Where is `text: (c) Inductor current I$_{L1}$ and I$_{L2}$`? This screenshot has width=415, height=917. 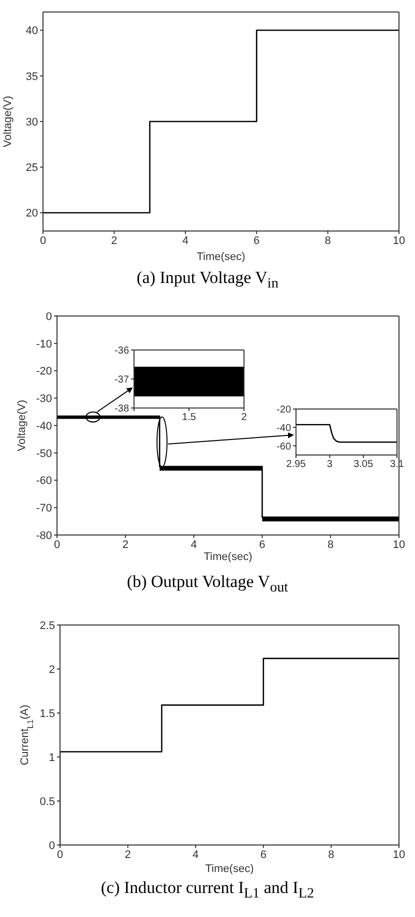
text: (c) Inductor current I$_{L1}$ and I$_{L2}$ is located at coordinates (208, 890).